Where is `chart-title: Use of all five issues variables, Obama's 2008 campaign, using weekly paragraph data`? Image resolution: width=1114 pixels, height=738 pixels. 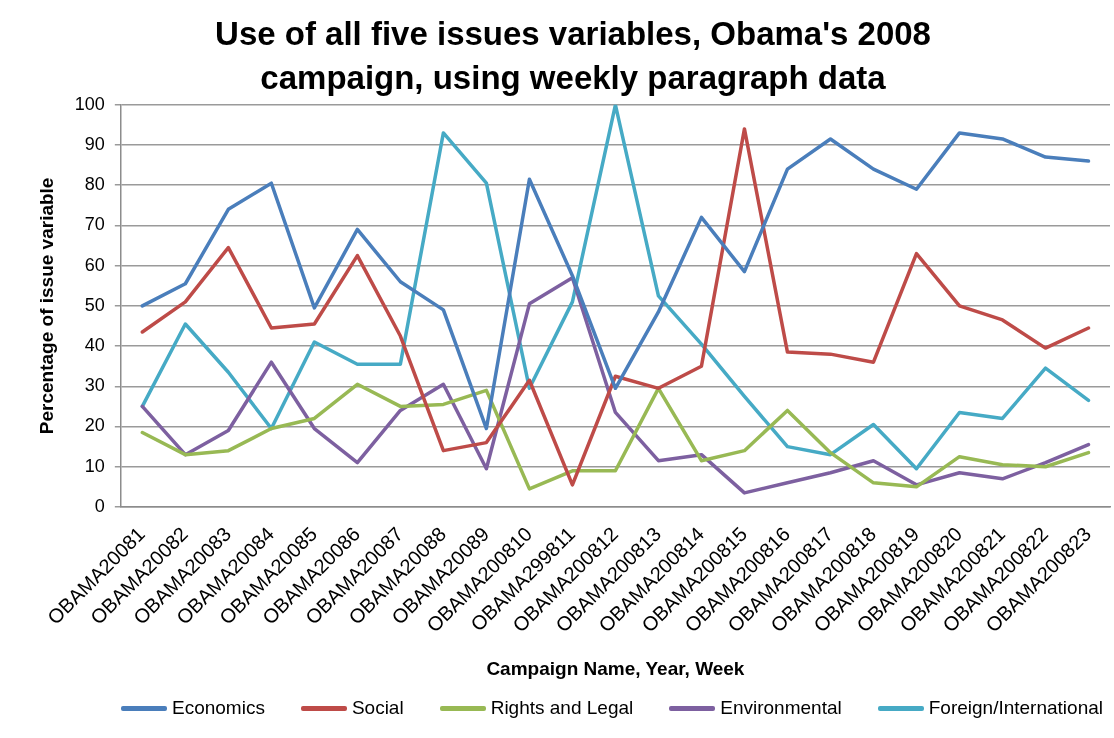 chart-title: Use of all five issues variables, Obama's 2008 campaign, using weekly paragraph data is located at coordinates (573, 55).